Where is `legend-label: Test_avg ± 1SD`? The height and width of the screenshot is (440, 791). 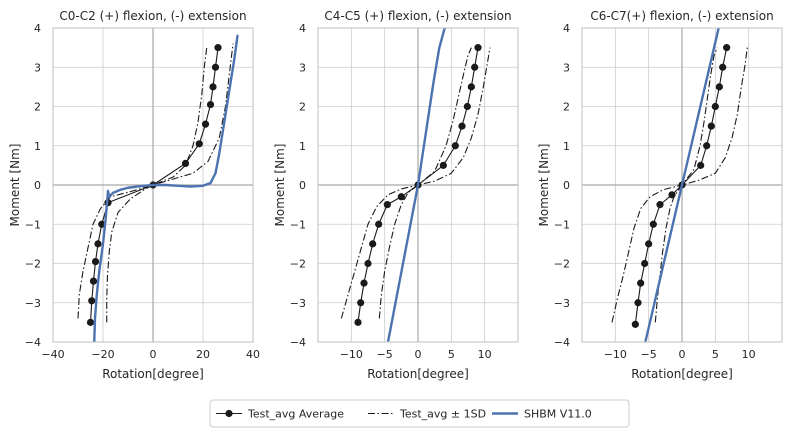
legend-label: Test_avg ± 1SD is located at coordinates (442, 414).